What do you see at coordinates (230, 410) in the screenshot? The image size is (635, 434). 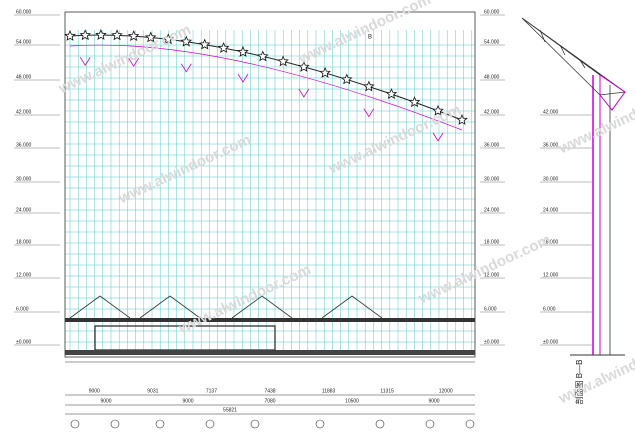 I see `dimension-total: 55821` at bounding box center [230, 410].